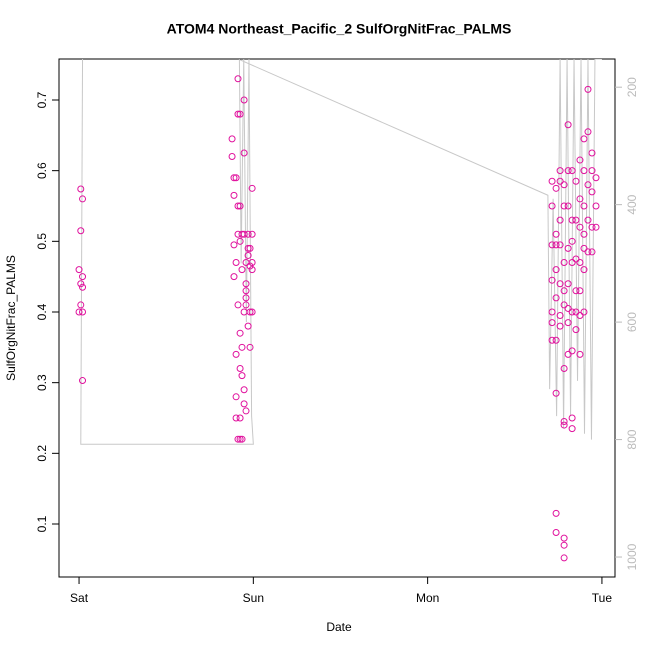 The width and height of the screenshot is (650, 655). What do you see at coordinates (632, 204) in the screenshot?
I see `y2-tick-label: 400` at bounding box center [632, 204].